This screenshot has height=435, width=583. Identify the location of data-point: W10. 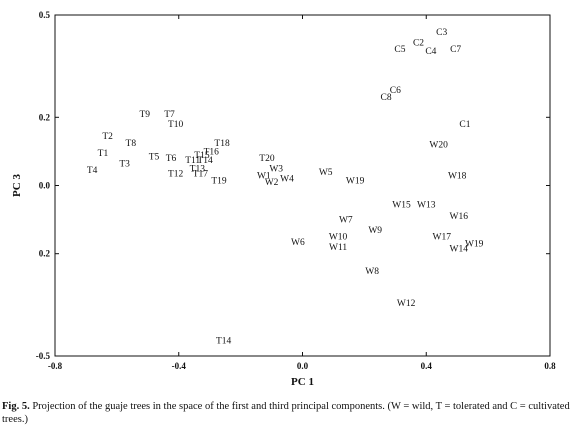
(338, 238).